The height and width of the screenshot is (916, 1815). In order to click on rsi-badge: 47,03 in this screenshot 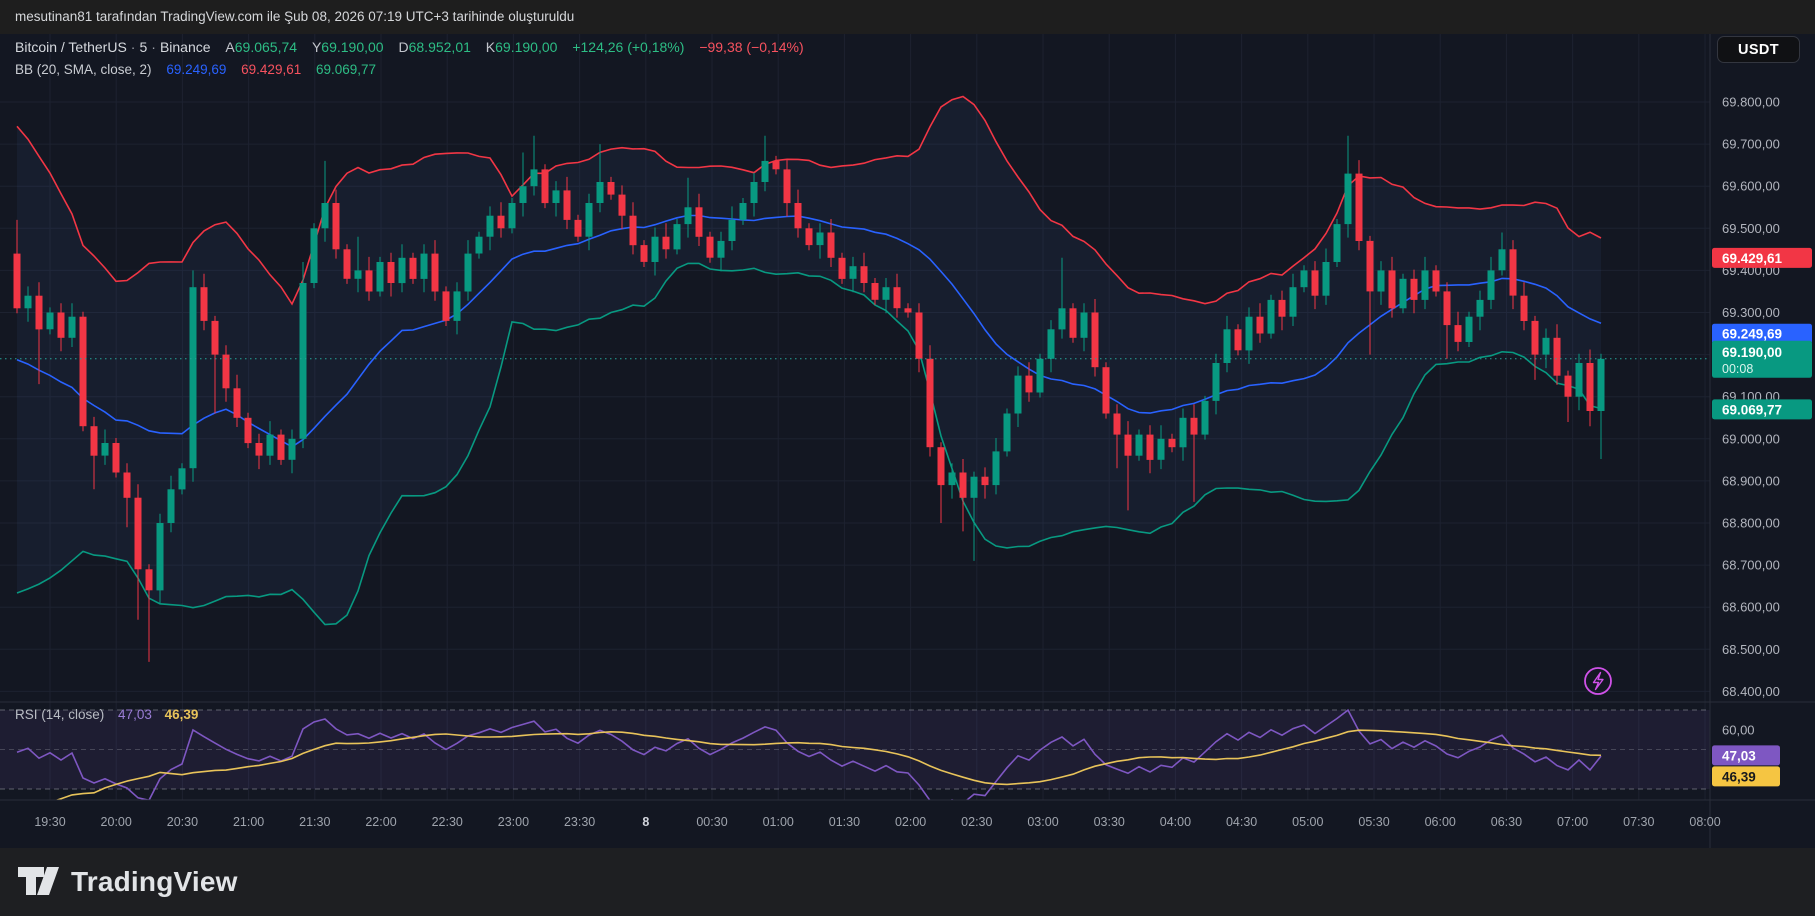, I will do `click(1746, 755)`.